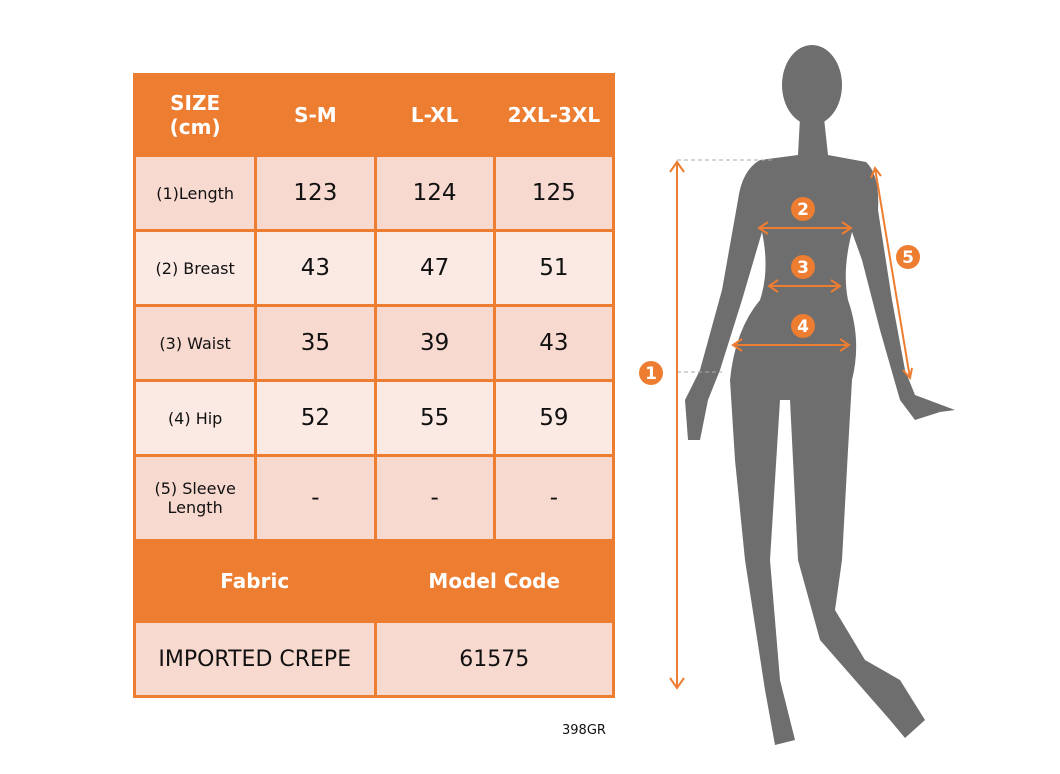 The image size is (1060, 774). What do you see at coordinates (494, 659) in the screenshot?
I see `model-code-value: 61575` at bounding box center [494, 659].